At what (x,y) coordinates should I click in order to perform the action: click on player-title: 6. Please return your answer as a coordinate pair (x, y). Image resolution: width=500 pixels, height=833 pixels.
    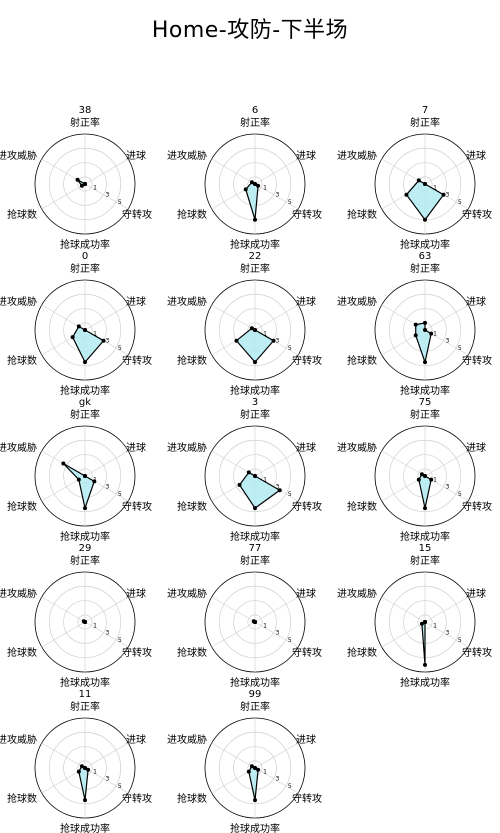
    Looking at the image, I should click on (255, 110).